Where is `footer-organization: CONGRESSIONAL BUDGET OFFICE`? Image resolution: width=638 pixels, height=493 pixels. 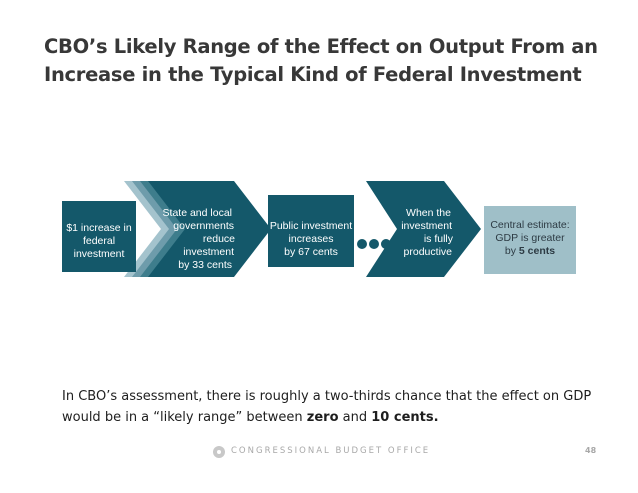 footer-organization: CONGRESSIONAL BUDGET OFFICE is located at coordinates (331, 451).